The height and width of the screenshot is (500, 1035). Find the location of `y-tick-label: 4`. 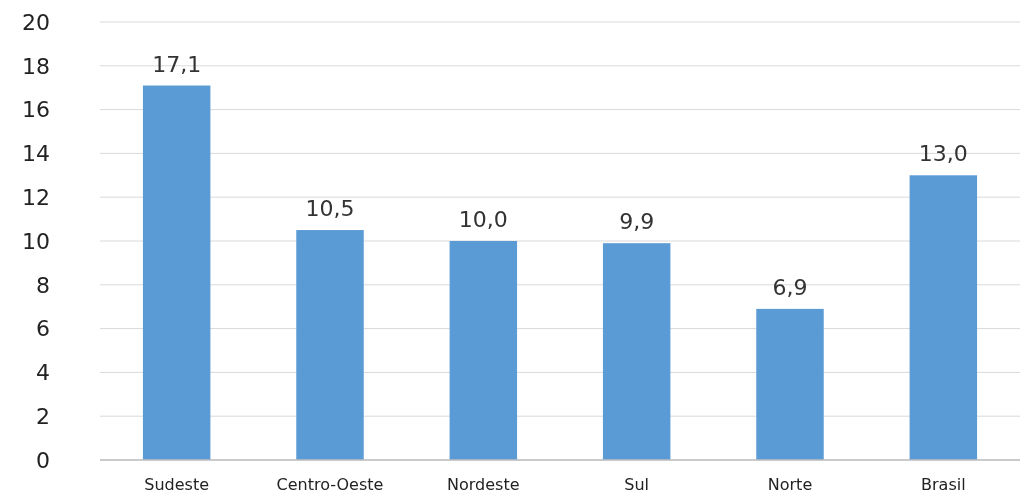

y-tick-label: 4 is located at coordinates (43, 373).